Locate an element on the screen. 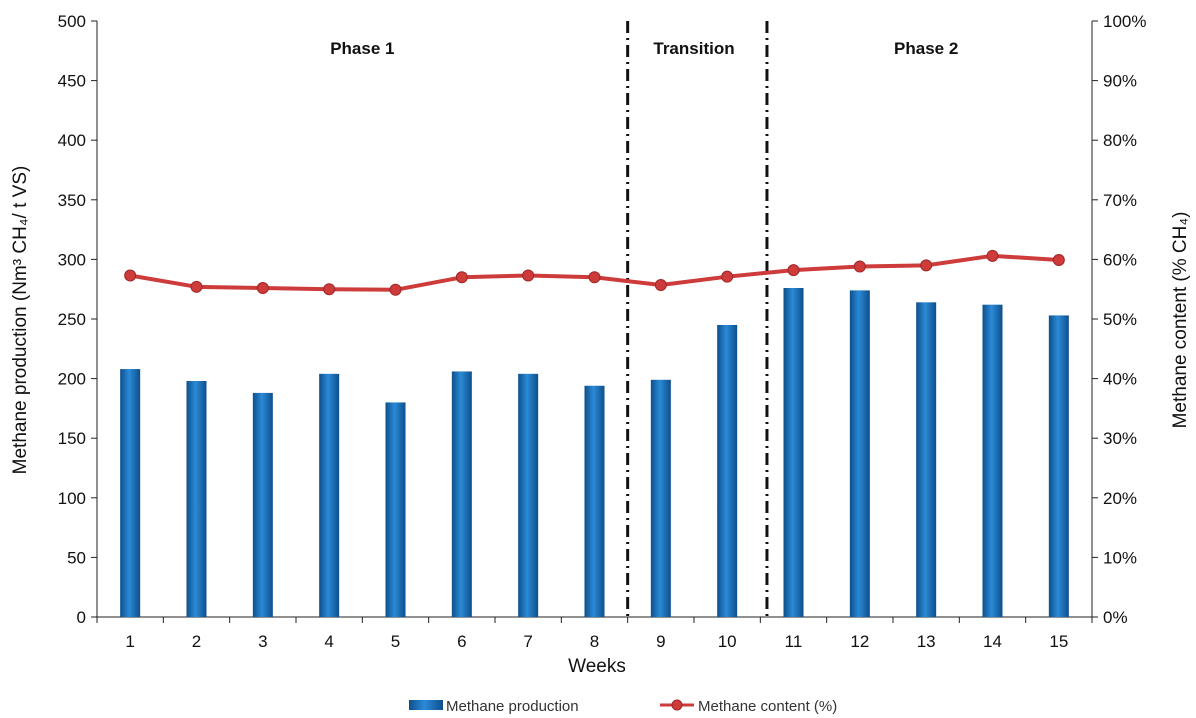 This screenshot has height=718, width=1196. x-tick-label: 11 is located at coordinates (794, 641).